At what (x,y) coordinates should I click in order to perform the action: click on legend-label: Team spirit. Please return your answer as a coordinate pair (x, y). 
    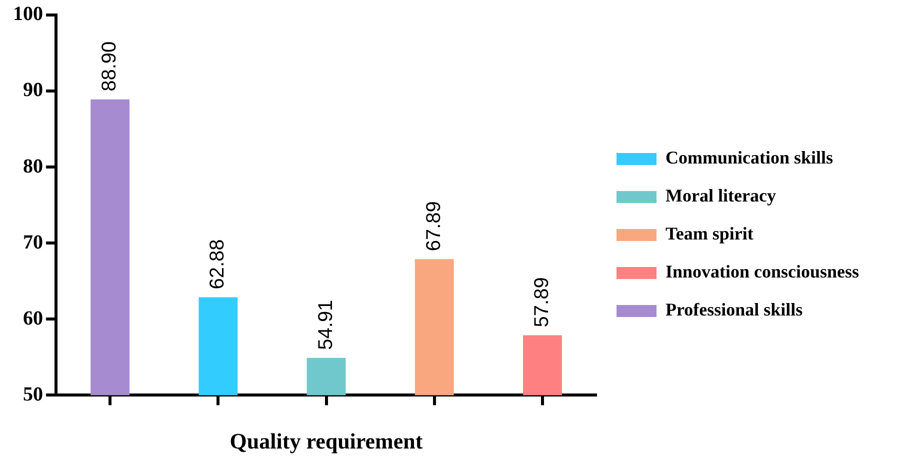
    Looking at the image, I should click on (710, 234).